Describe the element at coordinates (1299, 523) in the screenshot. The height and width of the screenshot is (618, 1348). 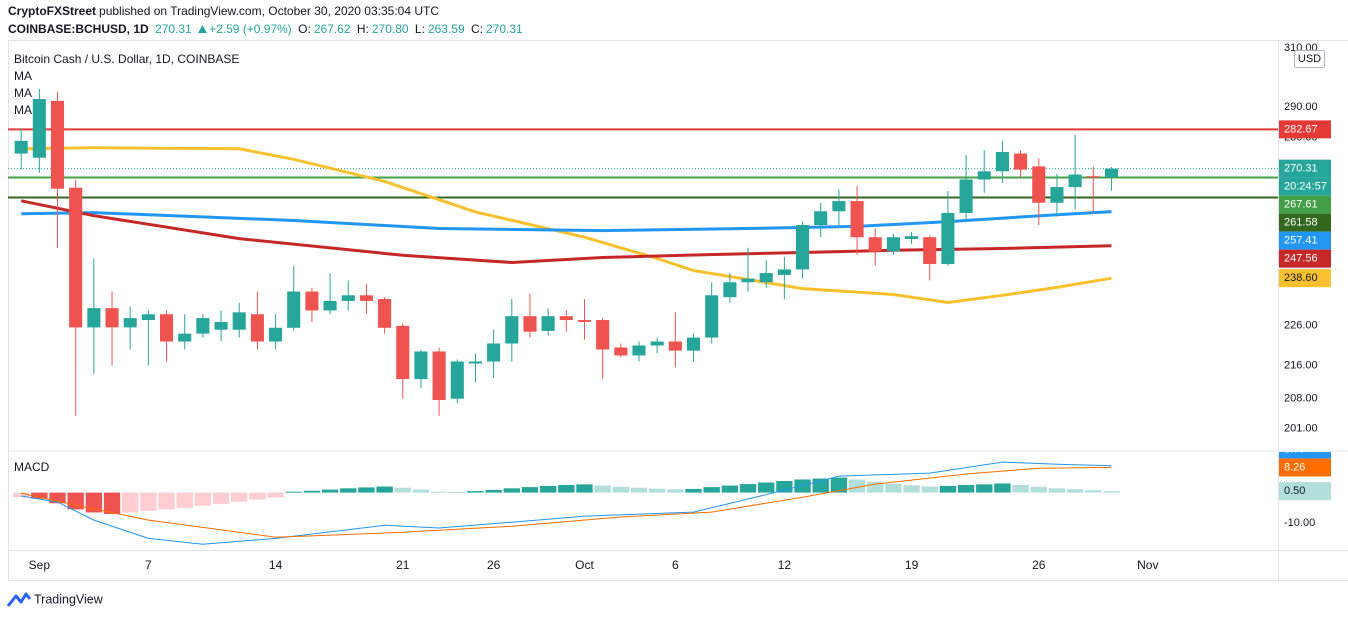
I see `y-tick-label: -10.00` at that location.